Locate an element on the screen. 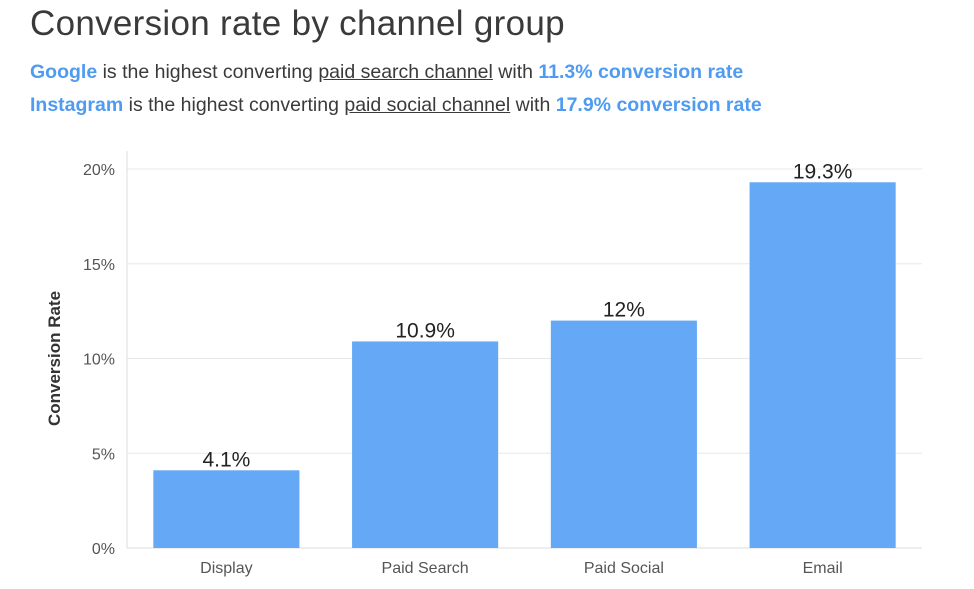 Image resolution: width=974 pixels, height=589 pixels. subtitle-2-text1: is the highest converting is located at coordinates (234, 105).